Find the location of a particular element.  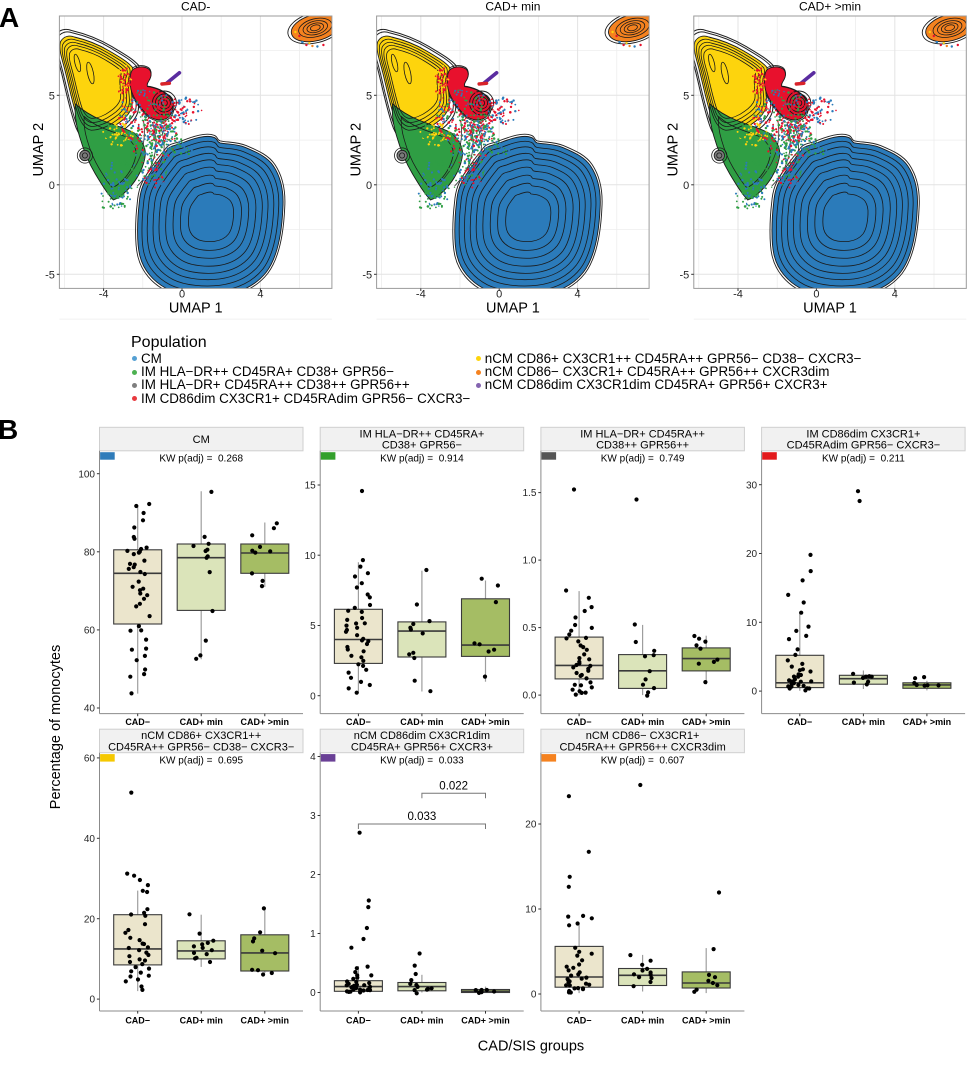

svg-text: KW p(adj) = 0.914 is located at coordinates (422, 458).